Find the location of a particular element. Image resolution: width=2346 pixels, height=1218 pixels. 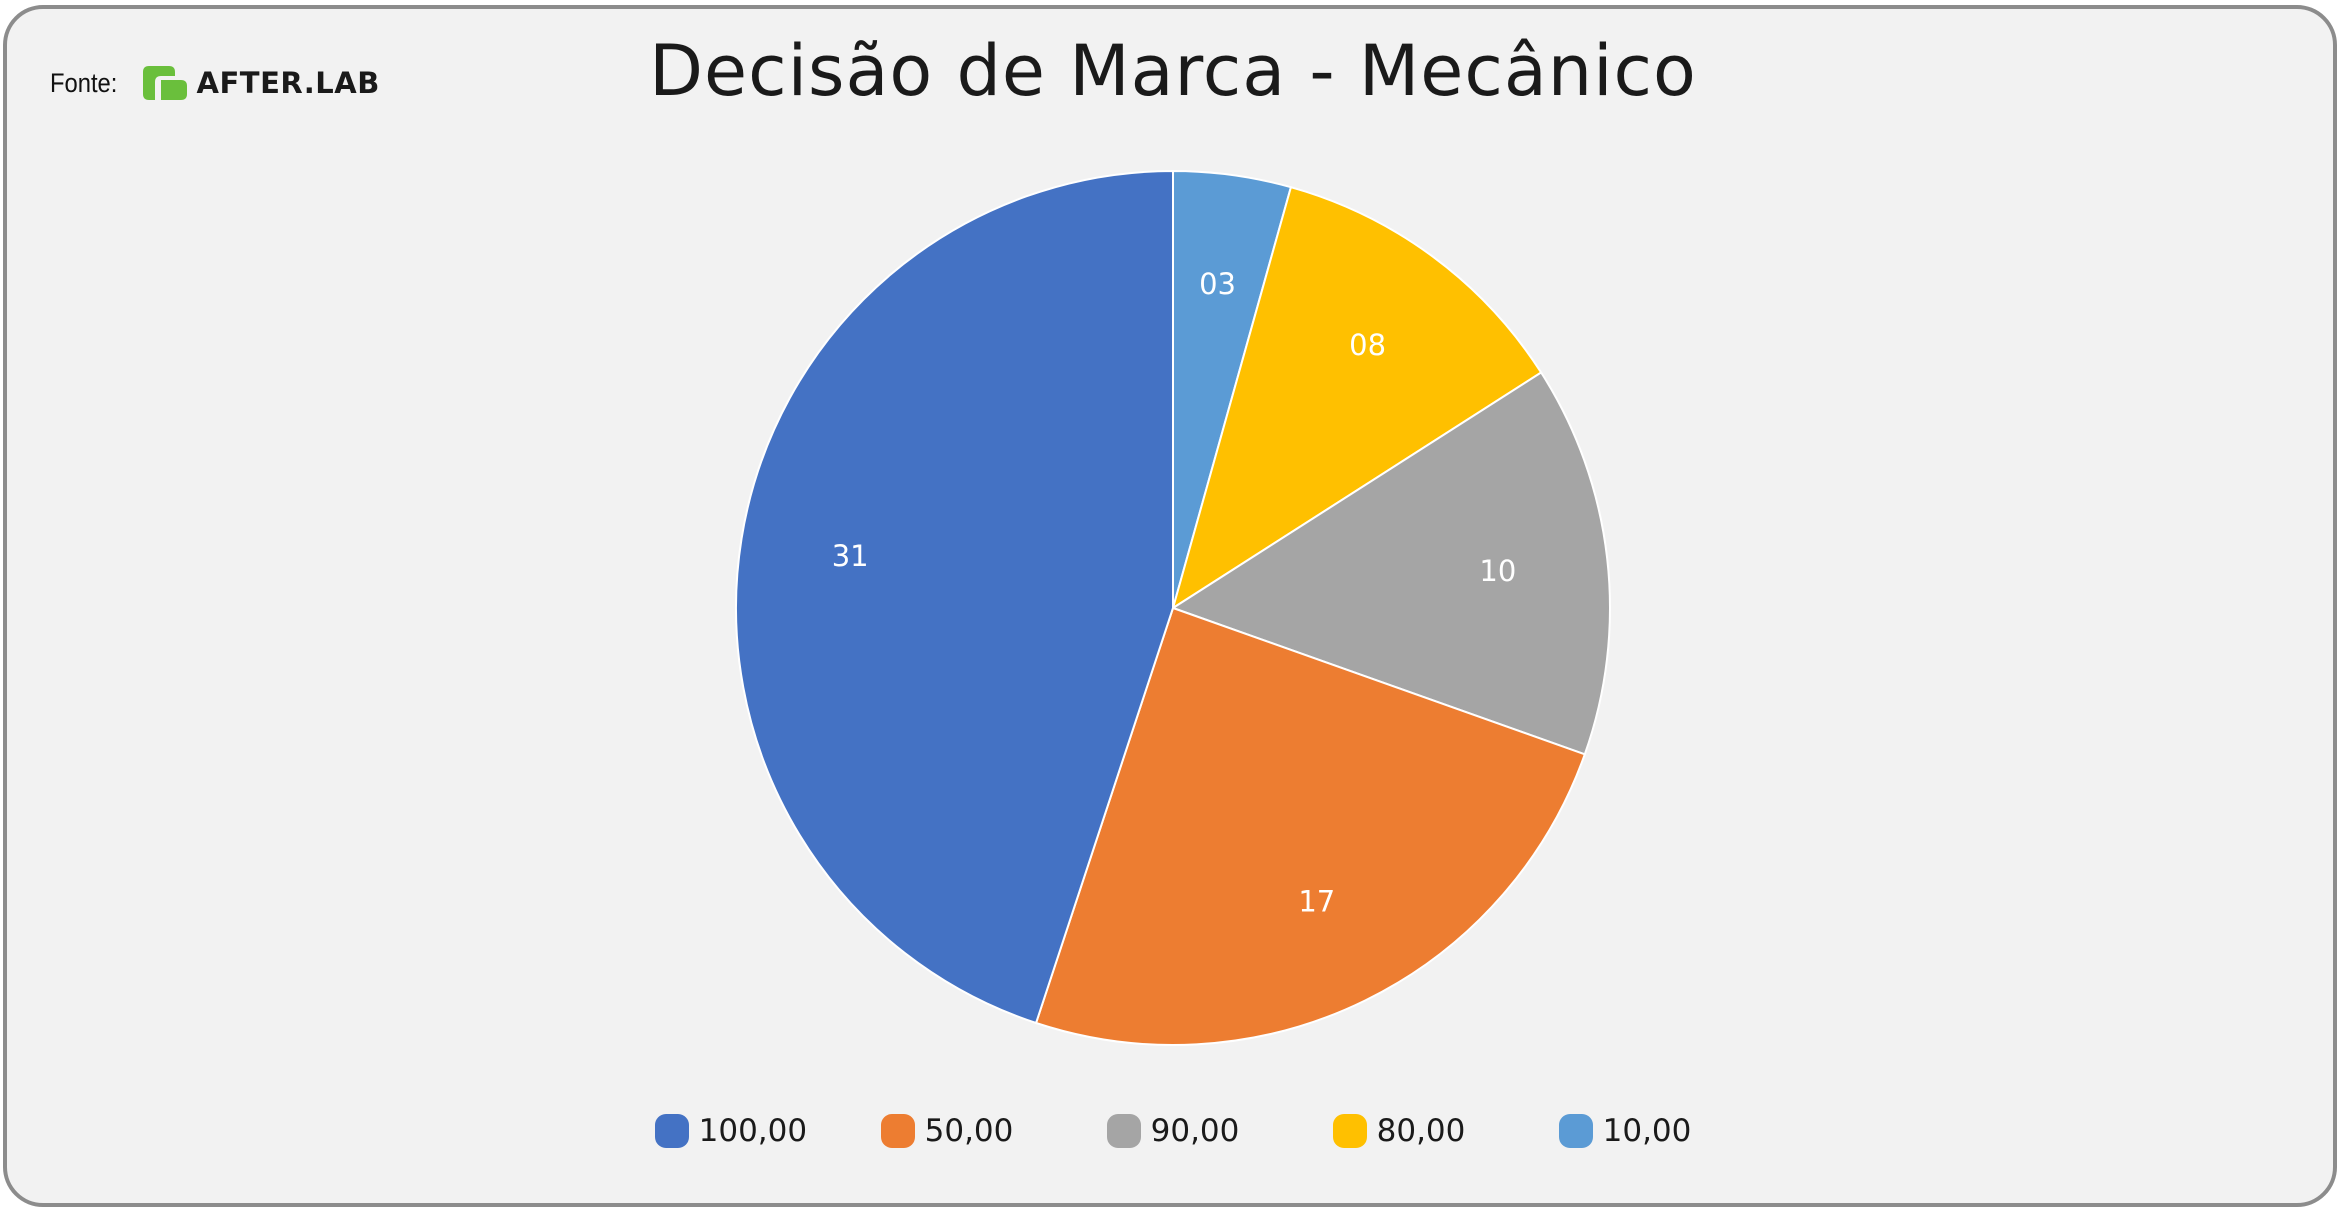

pie-data-label-3: 17 is located at coordinates (1316, 902).